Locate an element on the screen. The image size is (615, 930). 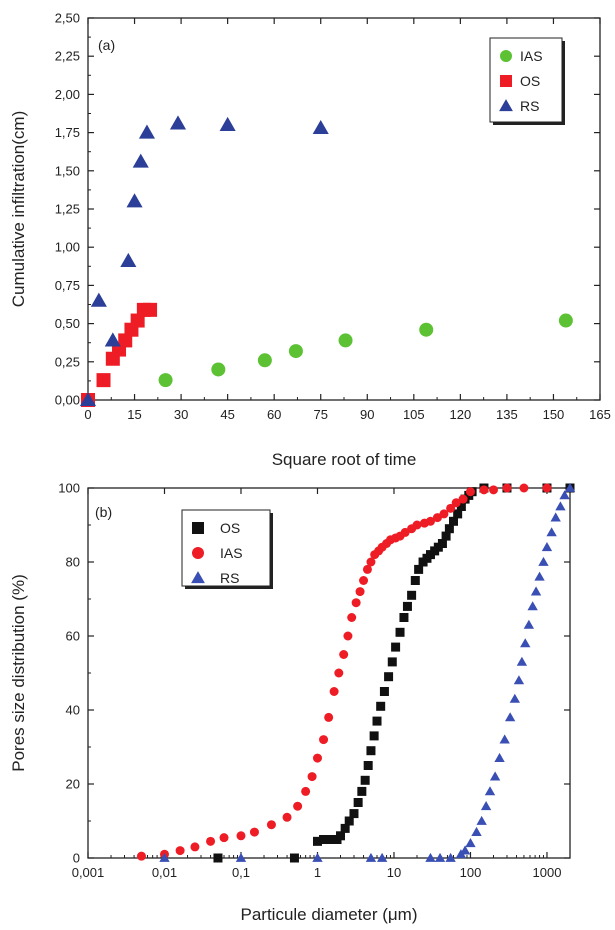
x-tick-label: 120 is located at coordinates (461, 414).